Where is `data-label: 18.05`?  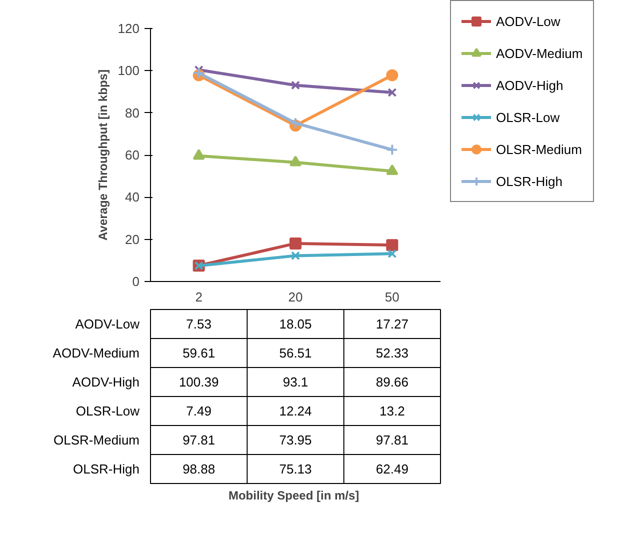 data-label: 18.05 is located at coordinates (295, 324).